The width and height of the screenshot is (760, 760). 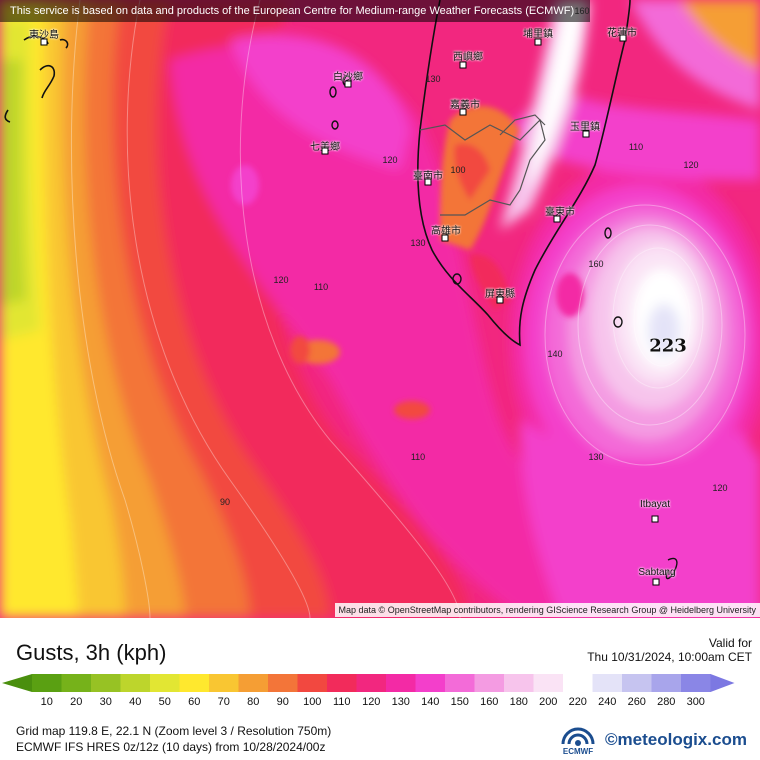 What do you see at coordinates (390, 160) in the screenshot?
I see `contour-label: 120` at bounding box center [390, 160].